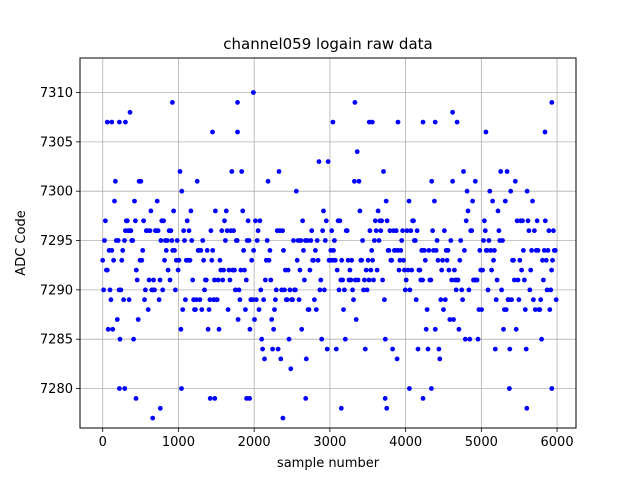 The height and width of the screenshot is (480, 640). What do you see at coordinates (328, 463) in the screenshot?
I see `x-axis-label: sample number` at bounding box center [328, 463].